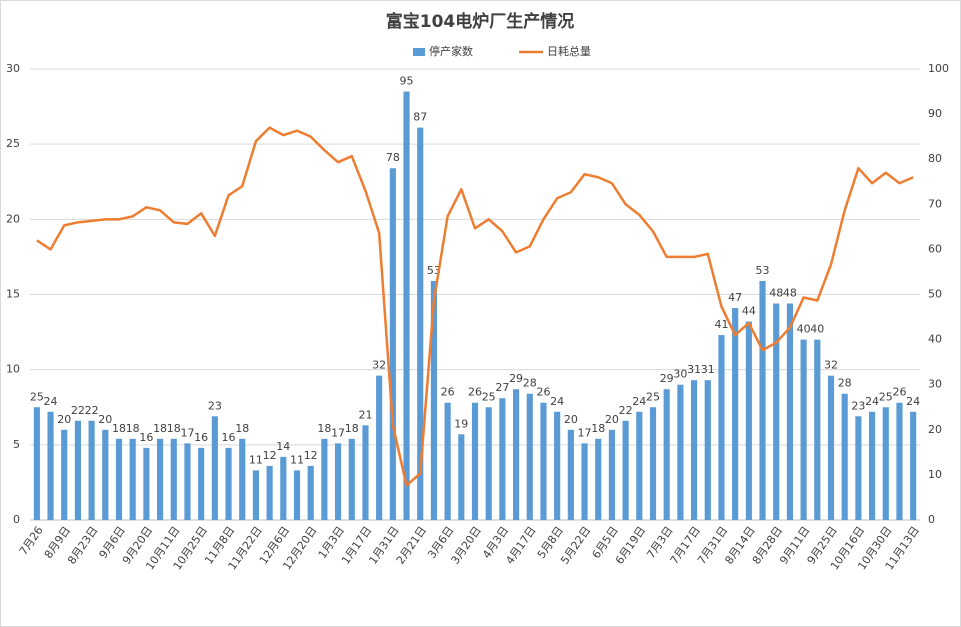 The image size is (961, 627). What do you see at coordinates (935, 113) in the screenshot?
I see `y2-tick-label: 90` at bounding box center [935, 113].